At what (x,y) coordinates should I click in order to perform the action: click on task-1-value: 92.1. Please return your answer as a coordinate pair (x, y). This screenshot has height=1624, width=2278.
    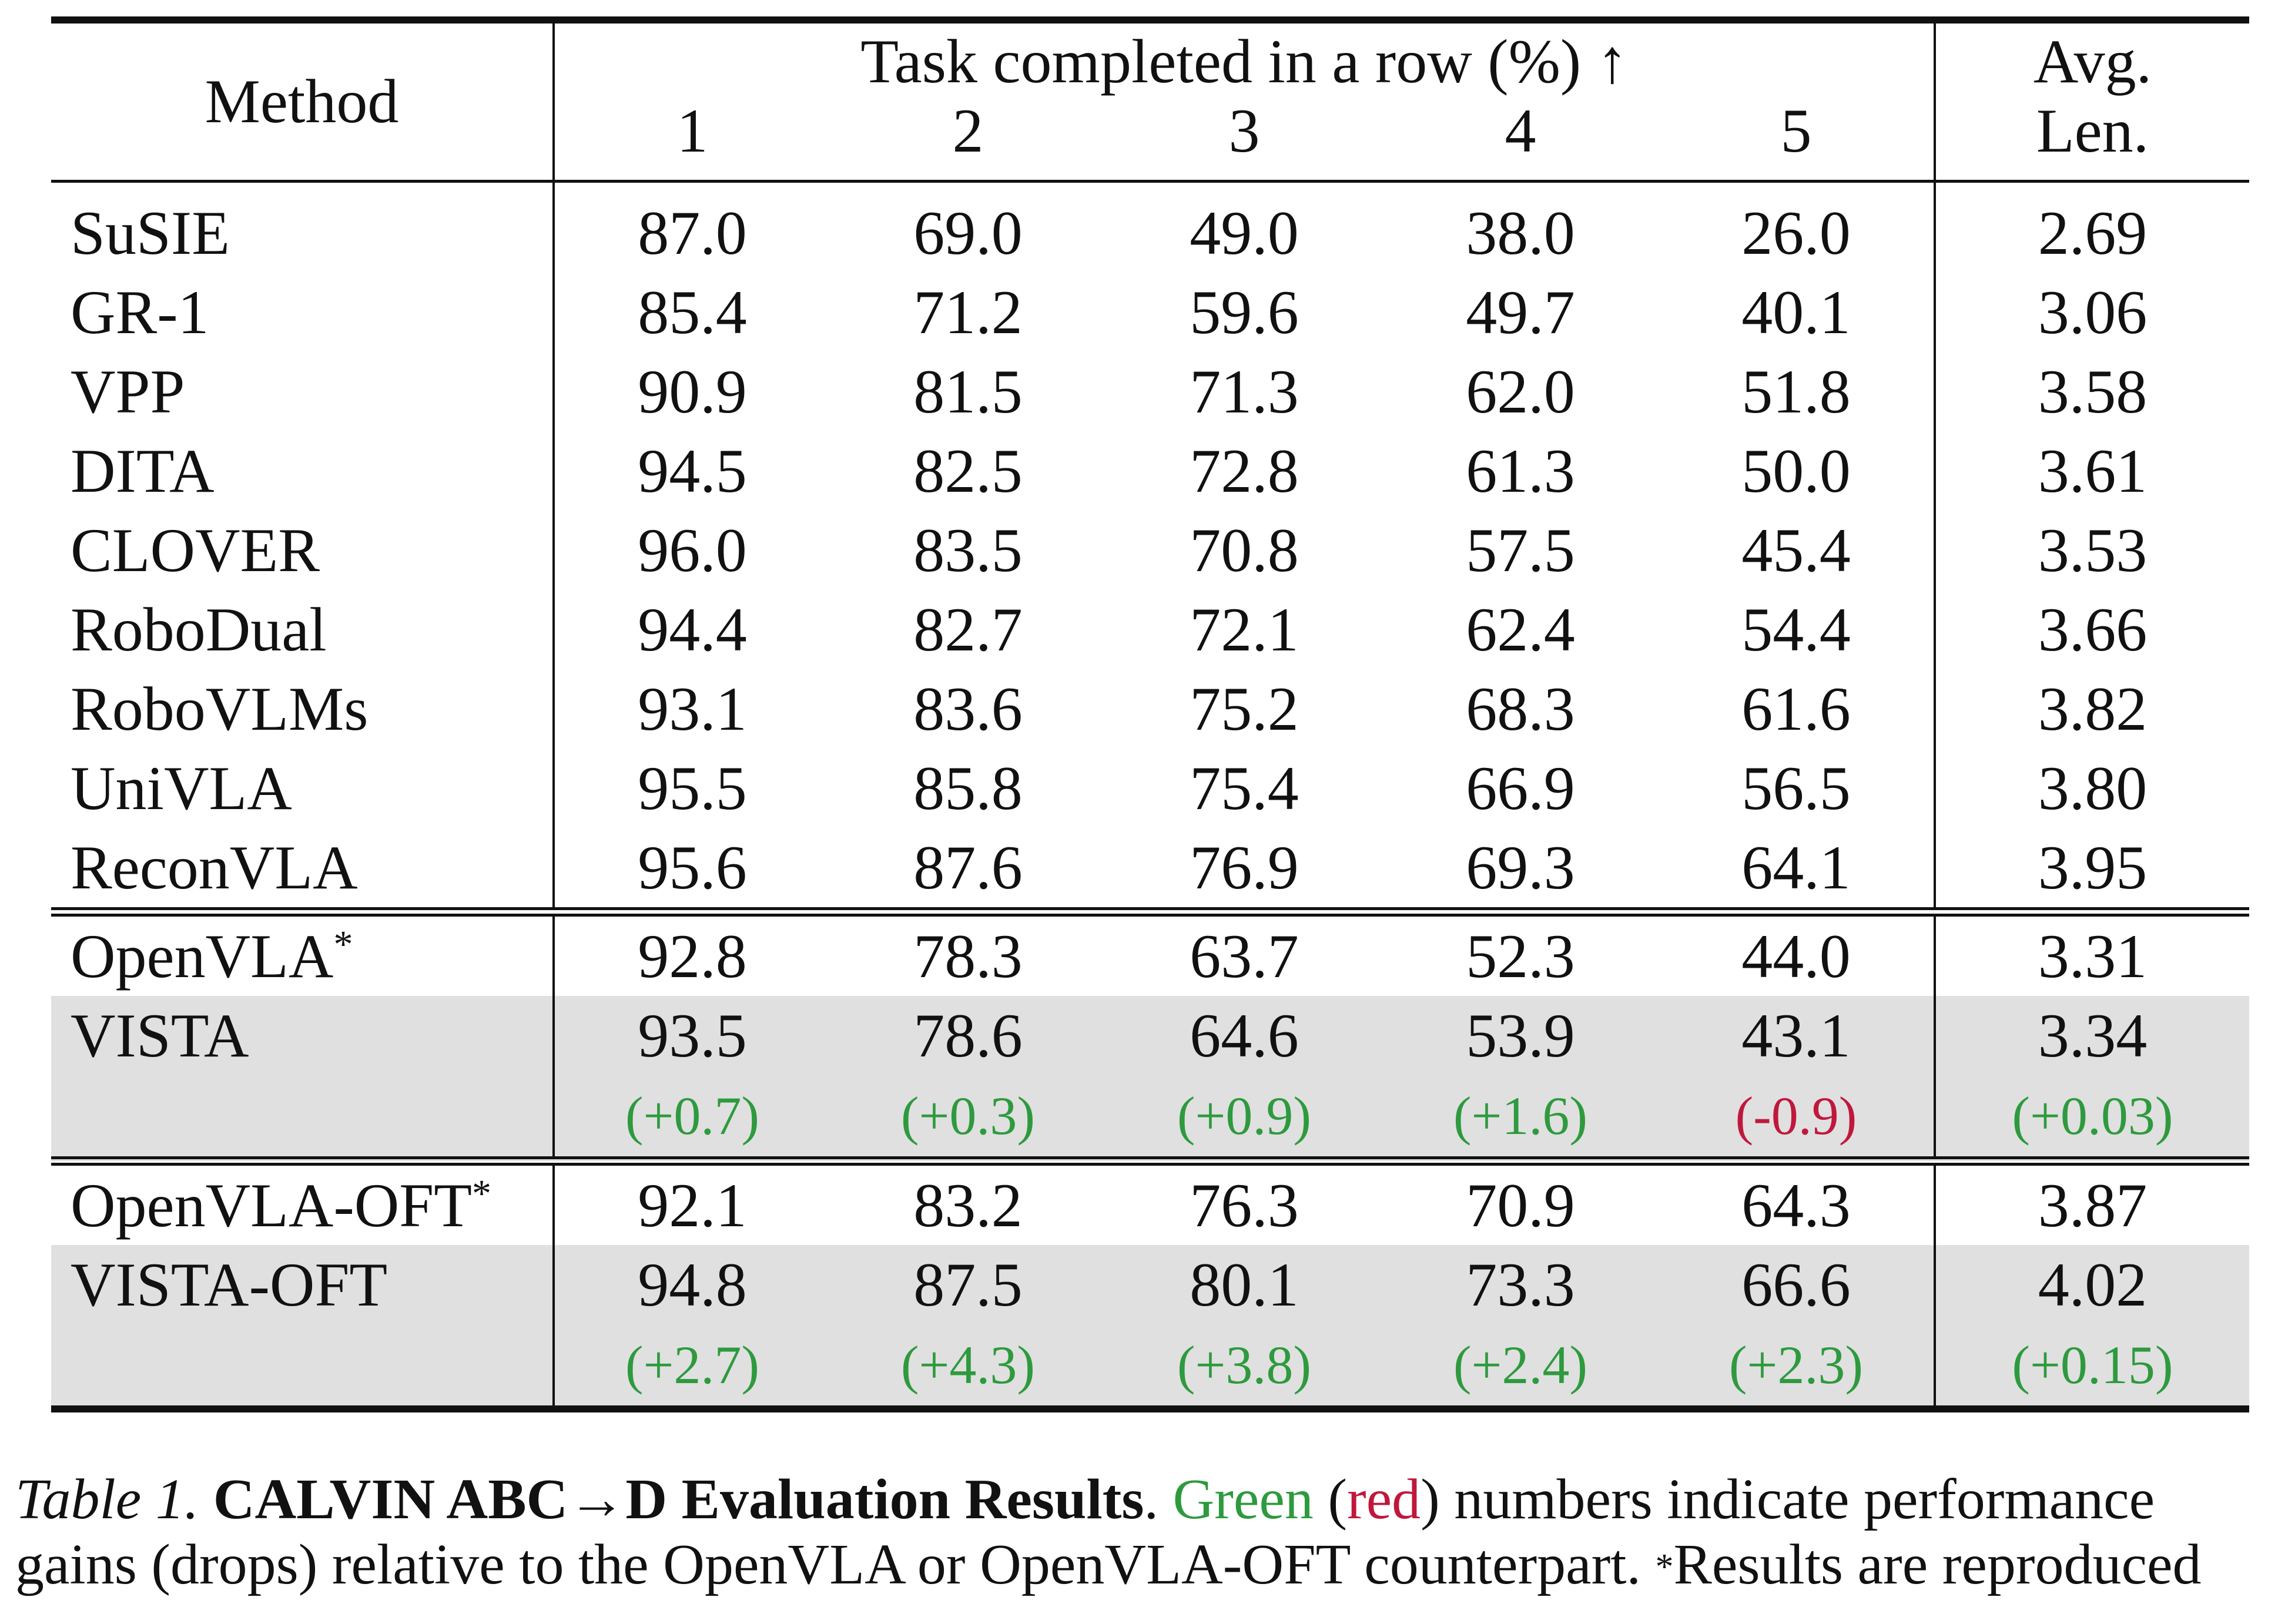
    Looking at the image, I should click on (692, 1200).